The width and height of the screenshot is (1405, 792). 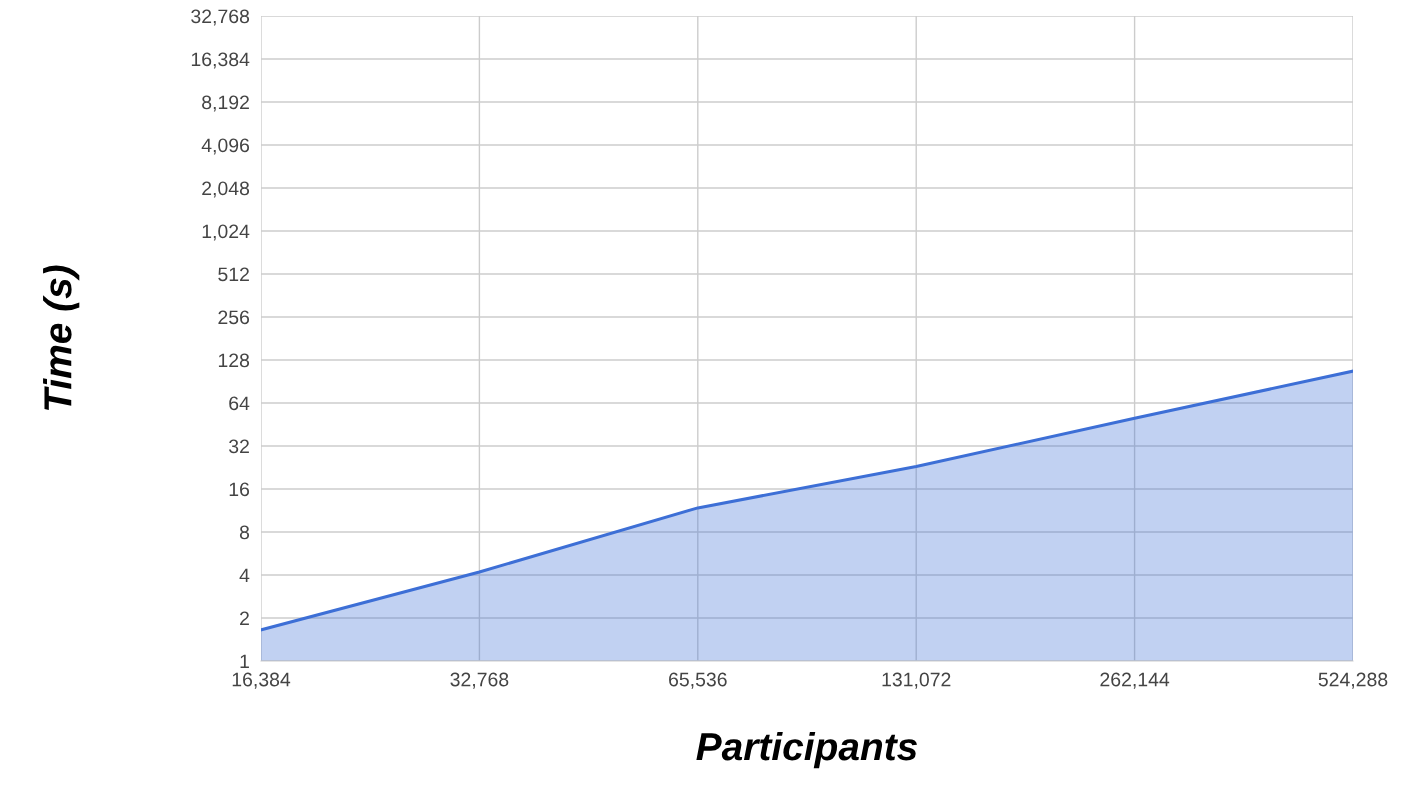 What do you see at coordinates (220, 60) in the screenshot?
I see `y-tick-label: 16,384` at bounding box center [220, 60].